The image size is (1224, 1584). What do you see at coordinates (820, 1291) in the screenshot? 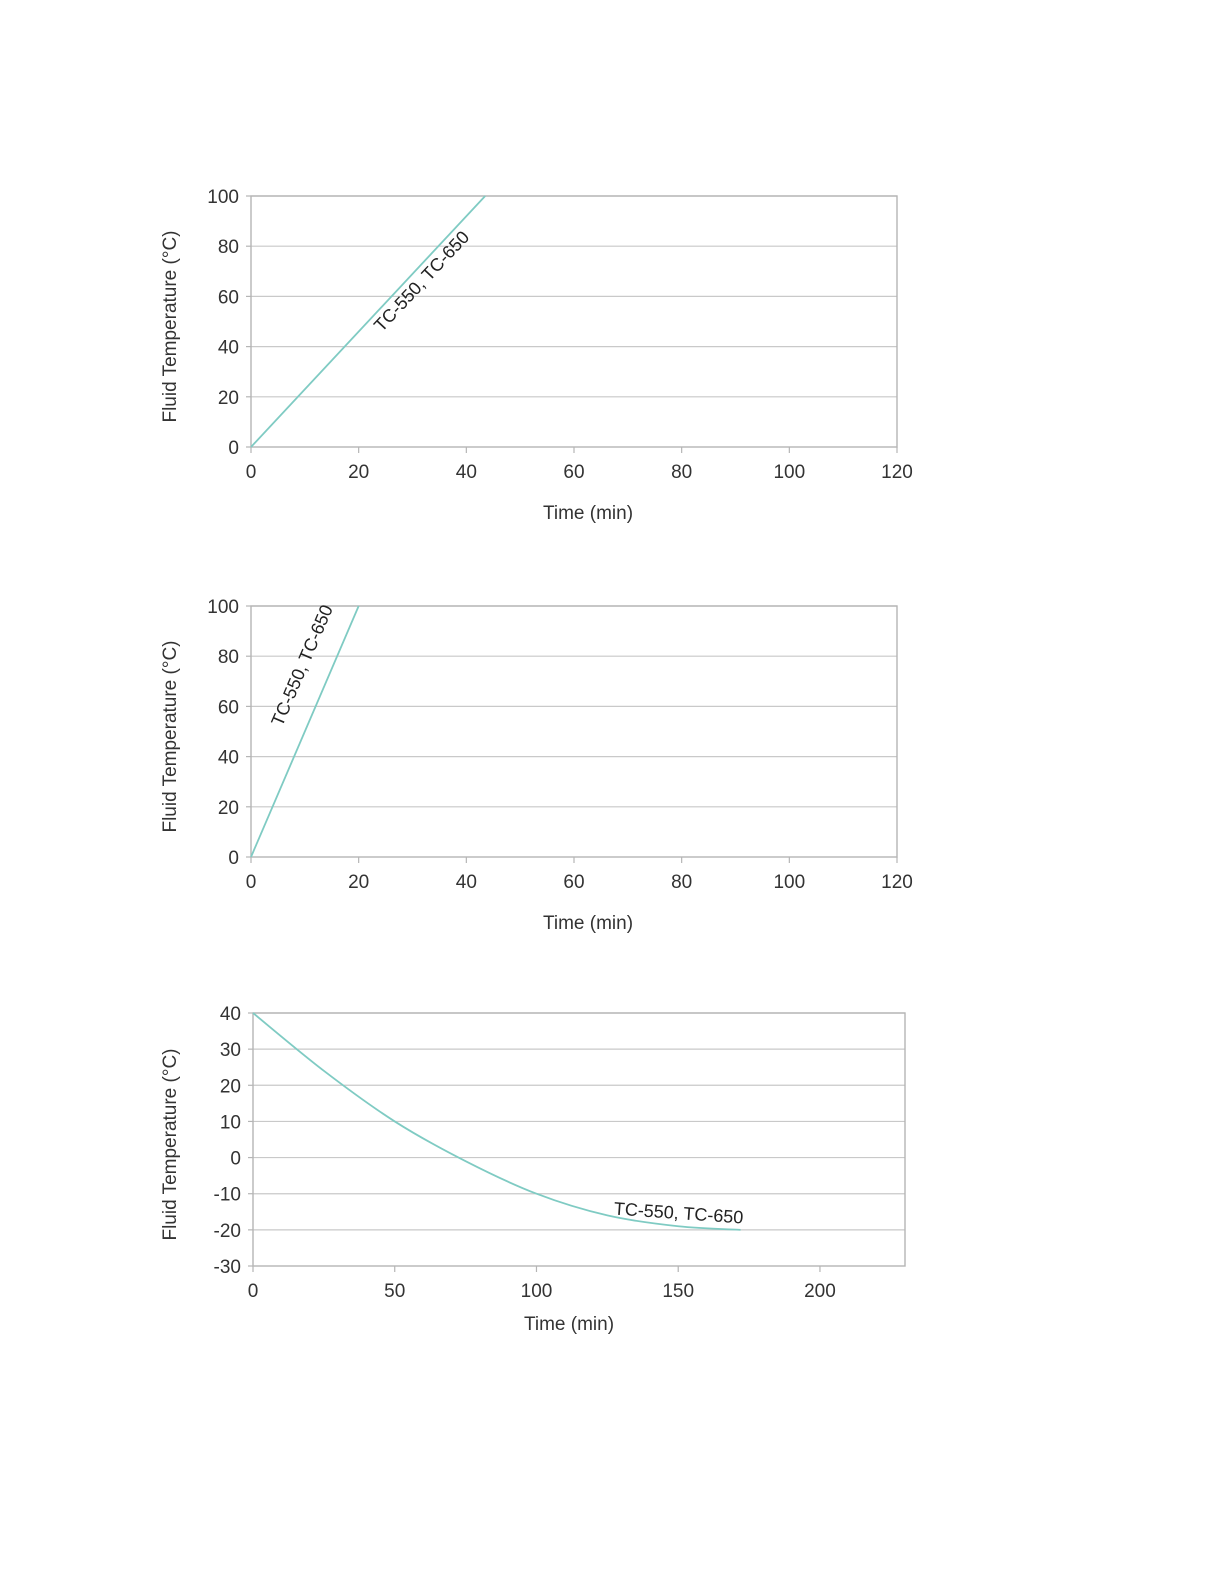
I see `x-tick-label: 200` at bounding box center [820, 1291].